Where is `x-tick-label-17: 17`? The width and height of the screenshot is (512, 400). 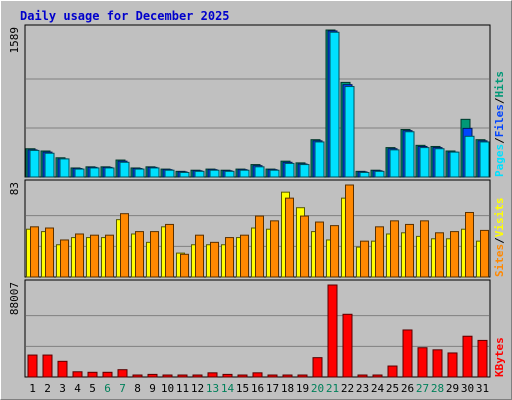 x-tick-label-17: 17 is located at coordinates (272, 388).